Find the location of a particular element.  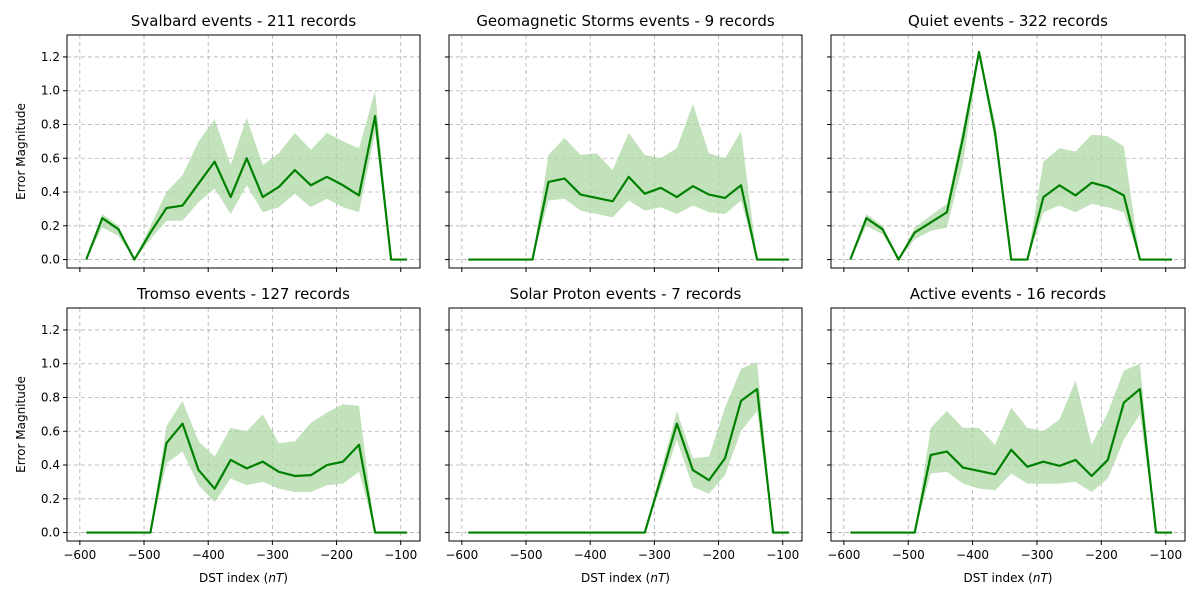

subplot-title: Quiet events - 322 records is located at coordinates (1008, 21).